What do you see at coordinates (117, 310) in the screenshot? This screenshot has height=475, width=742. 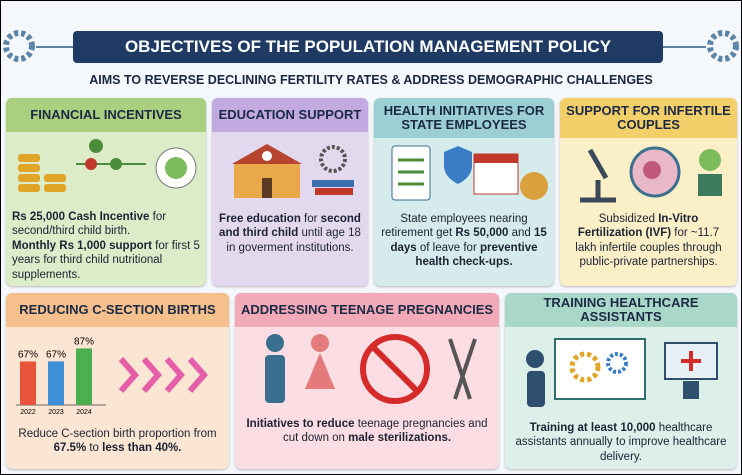 I see `panel-title: REDUCING C-SECTION BIRTHS` at bounding box center [117, 310].